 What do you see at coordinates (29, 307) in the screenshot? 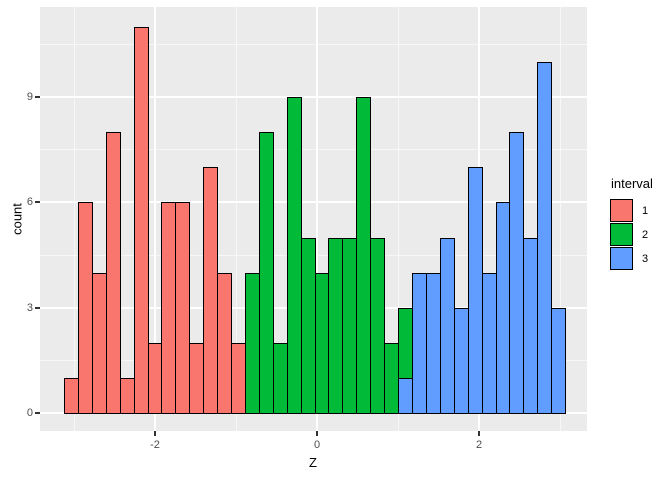
I see `y-tick-label: 3` at bounding box center [29, 307].